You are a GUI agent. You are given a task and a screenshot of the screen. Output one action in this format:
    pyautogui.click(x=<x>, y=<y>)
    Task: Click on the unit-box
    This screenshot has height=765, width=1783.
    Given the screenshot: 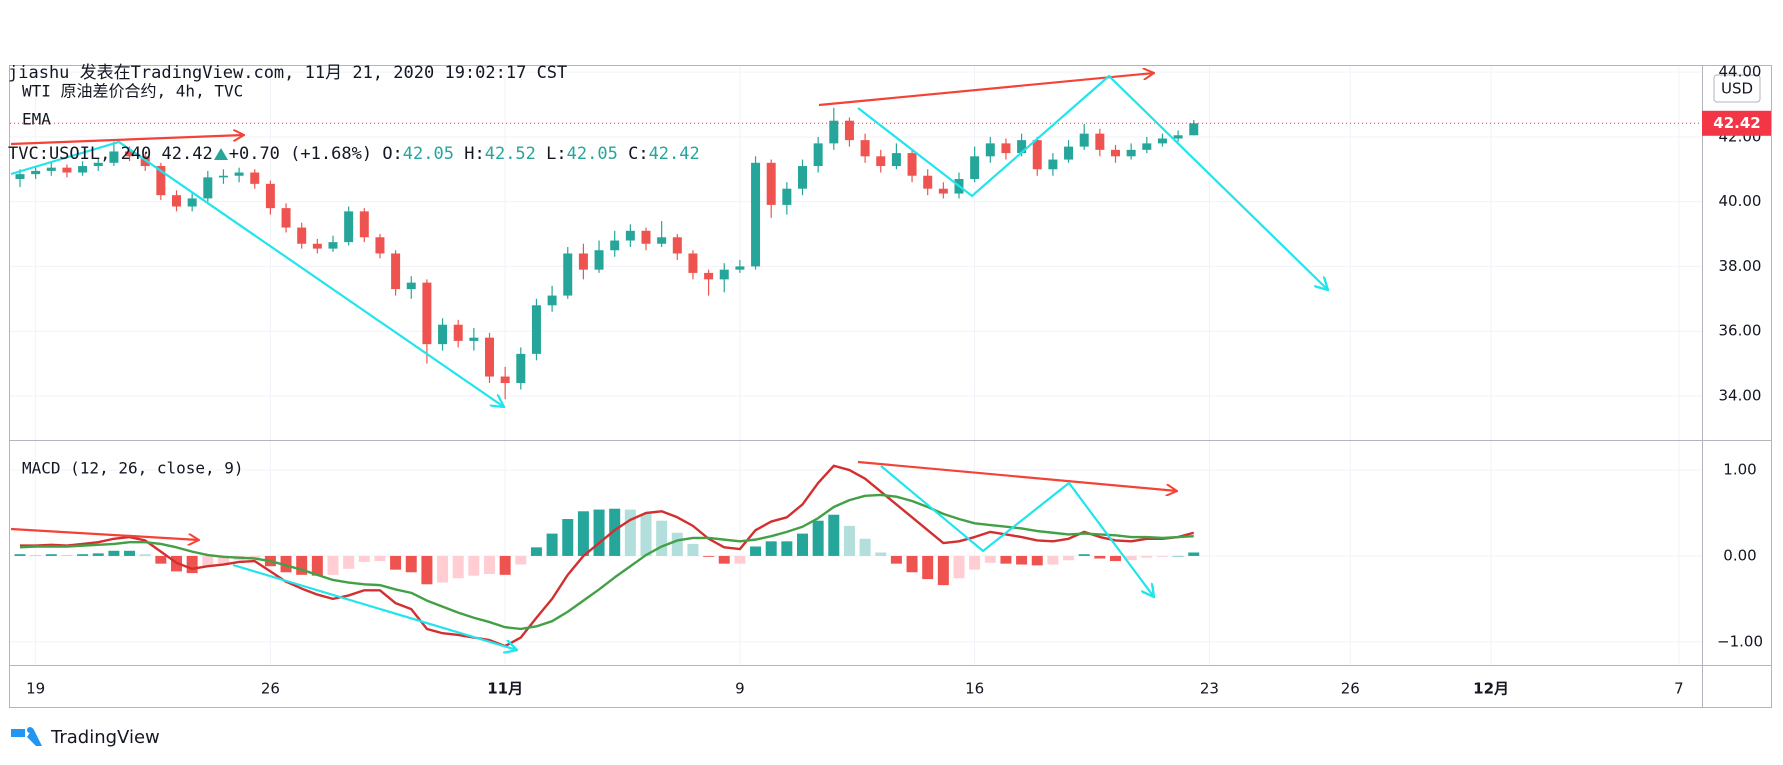 What is the action you would take?
    pyautogui.click(x=1737, y=88)
    